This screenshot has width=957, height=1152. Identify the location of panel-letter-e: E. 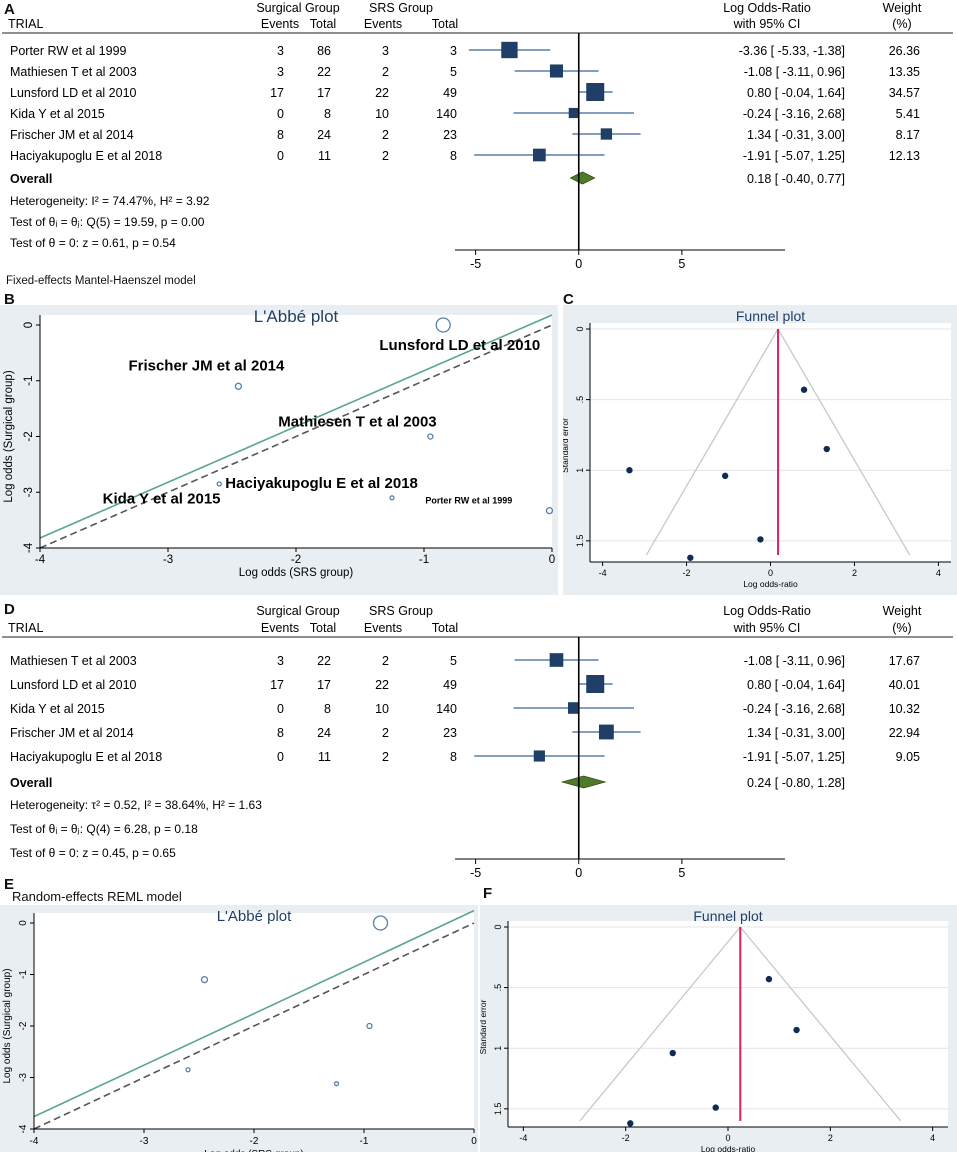
(9, 884).